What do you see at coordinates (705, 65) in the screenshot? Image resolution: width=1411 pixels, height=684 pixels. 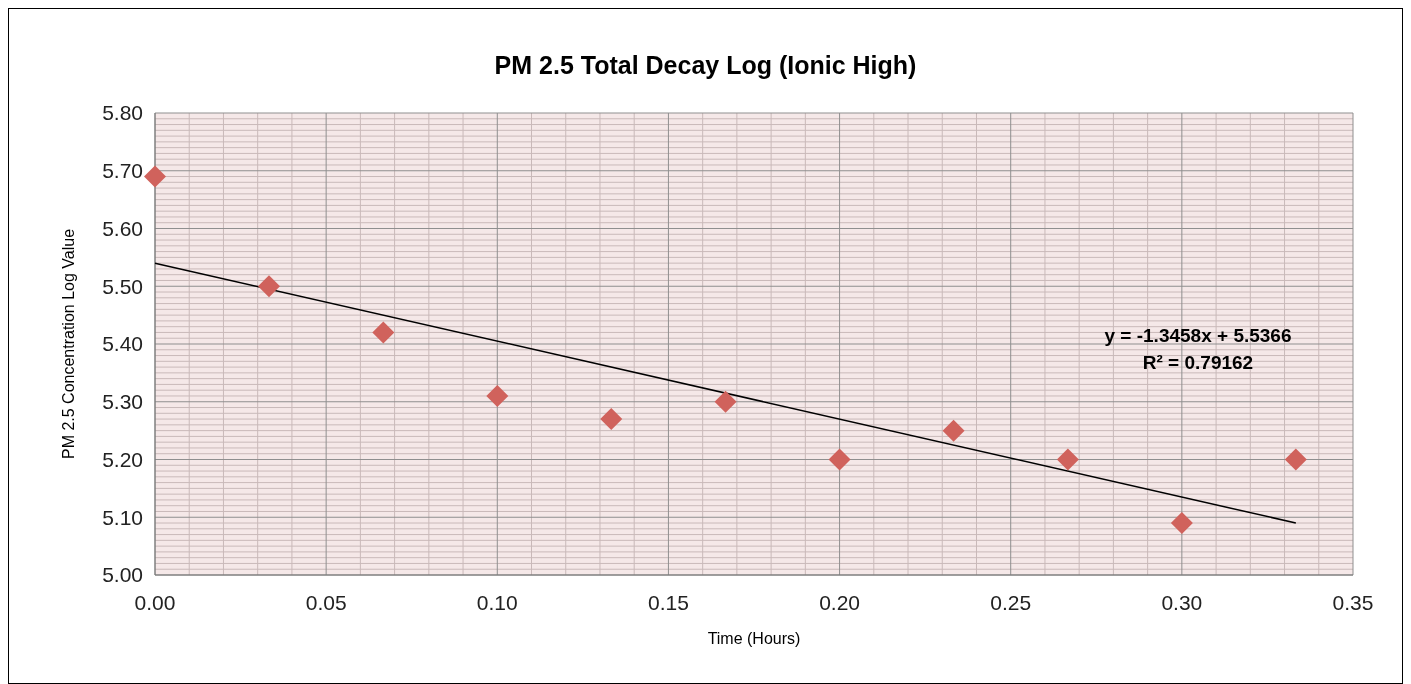 I see `chart-title: PM 2.5 Total Decay Log (Ionic High)` at bounding box center [705, 65].